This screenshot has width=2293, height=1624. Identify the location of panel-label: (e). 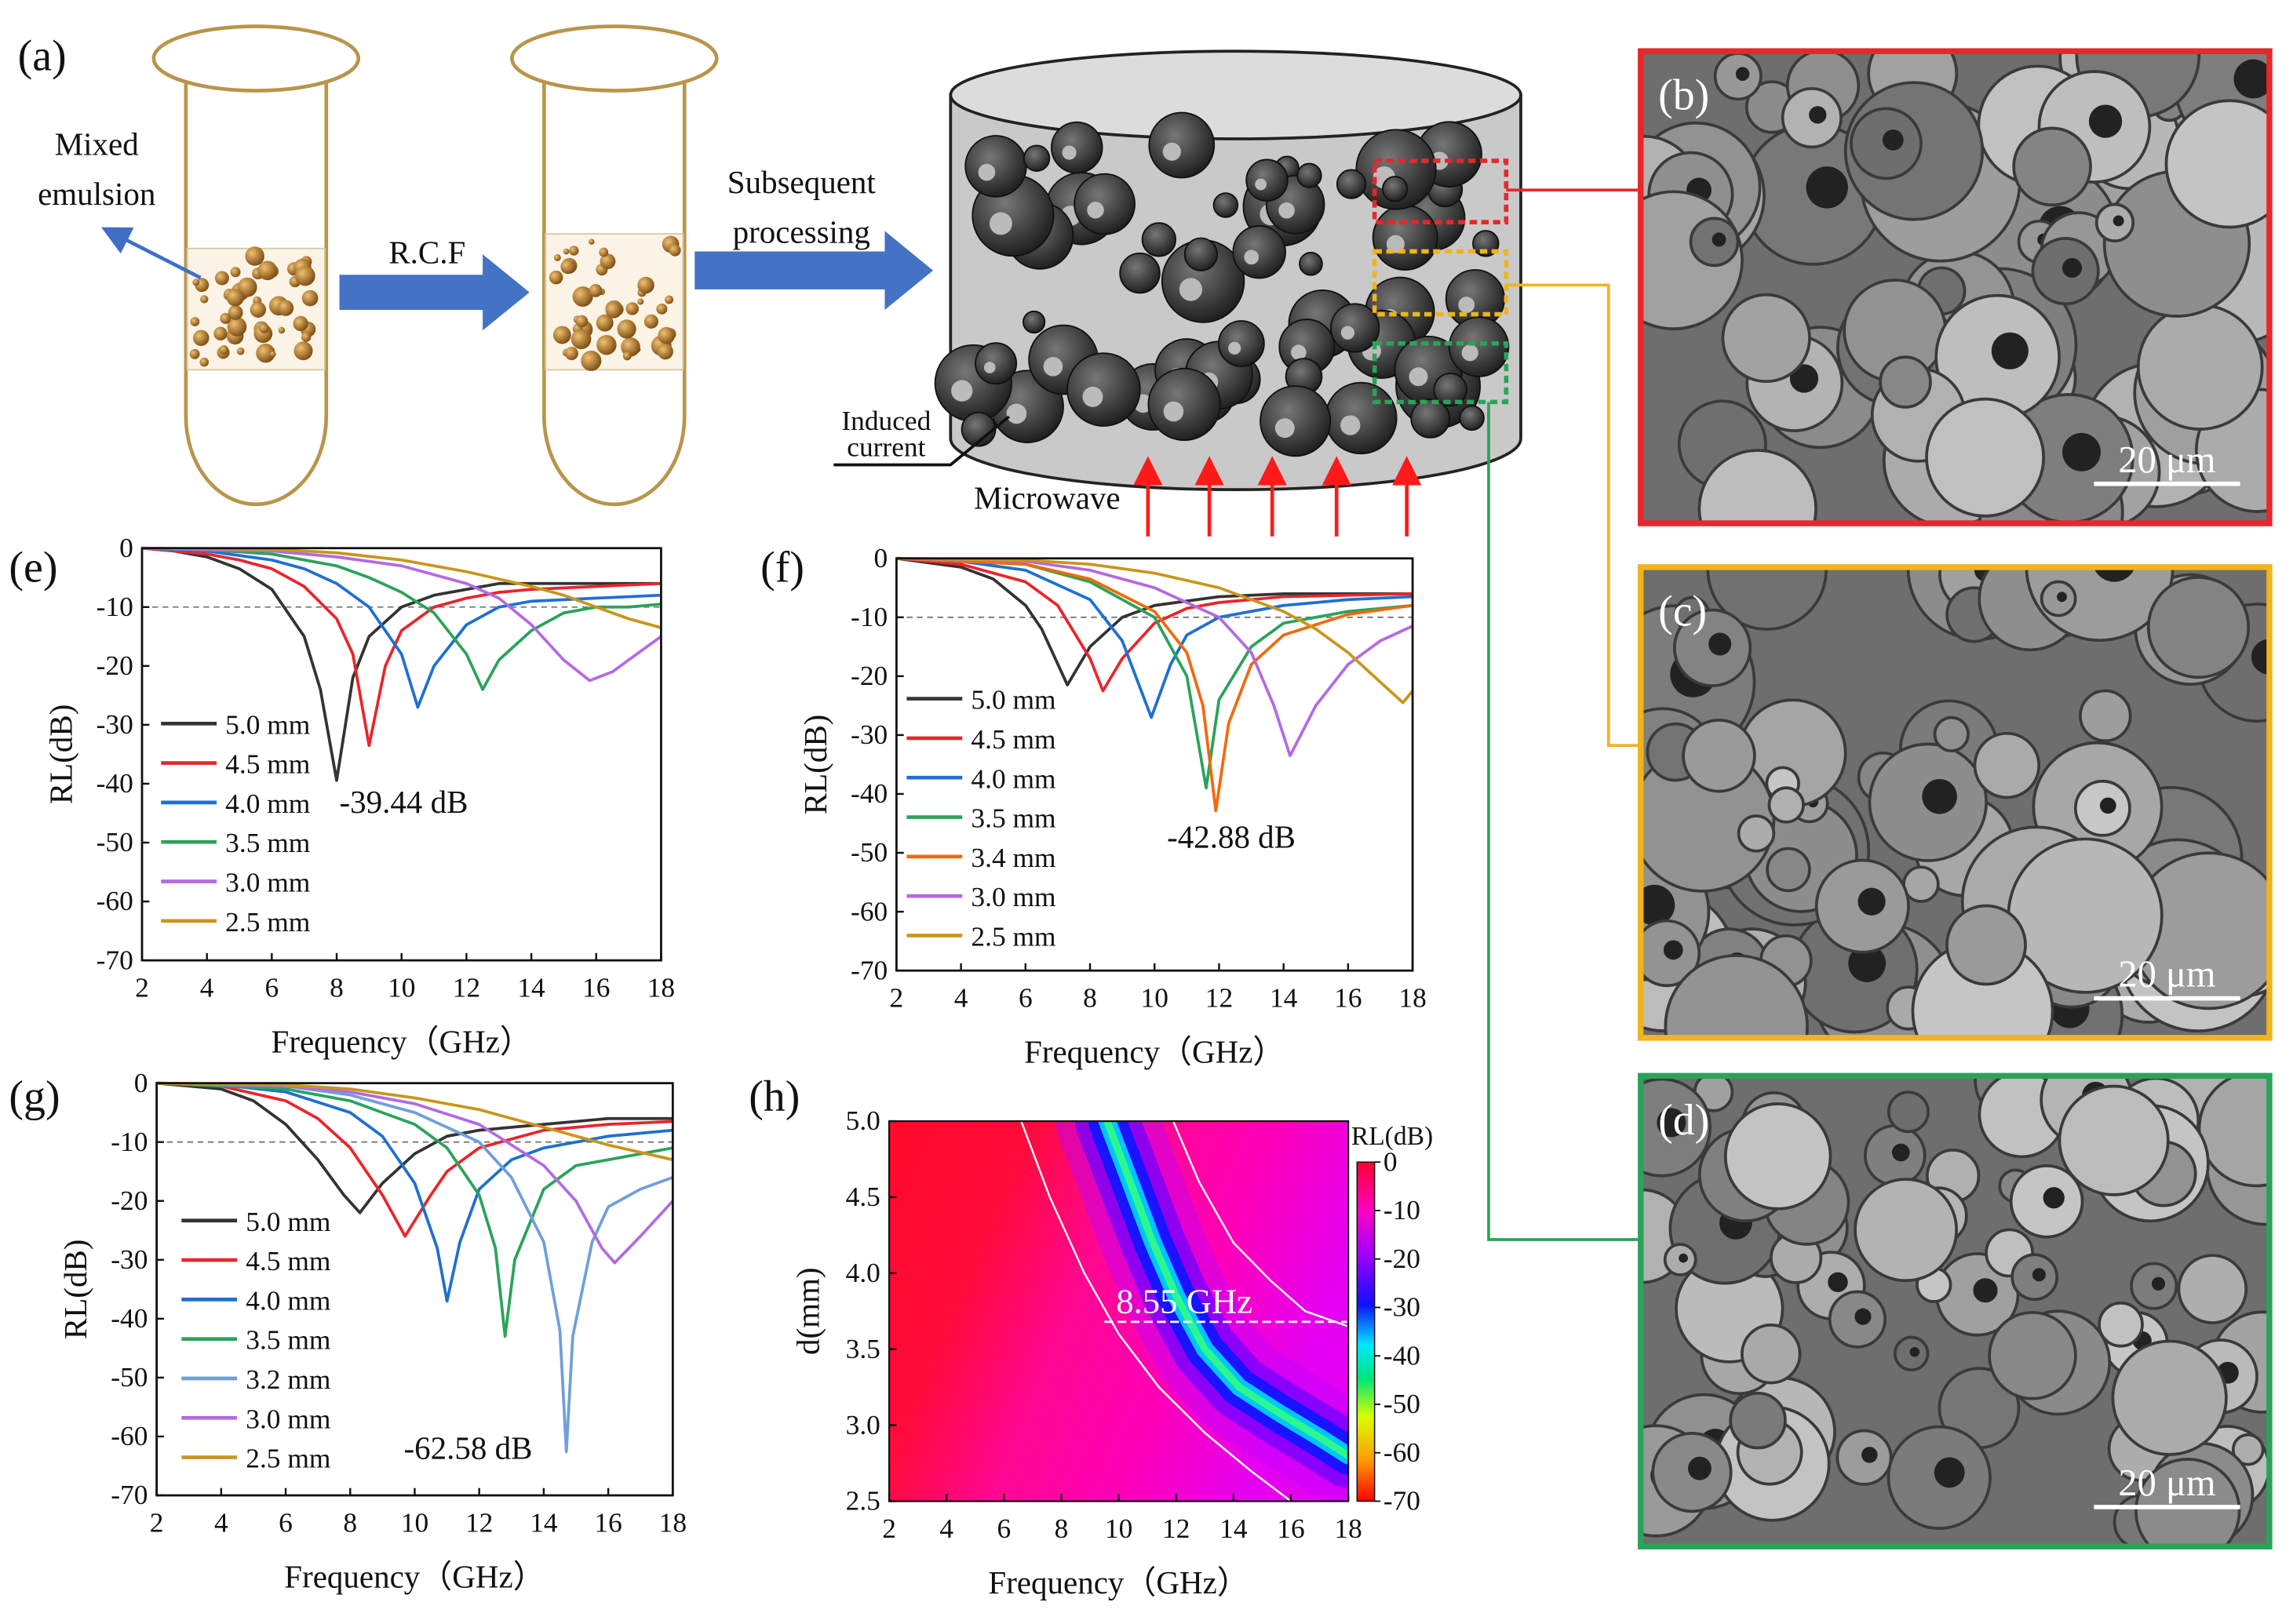
(33, 568).